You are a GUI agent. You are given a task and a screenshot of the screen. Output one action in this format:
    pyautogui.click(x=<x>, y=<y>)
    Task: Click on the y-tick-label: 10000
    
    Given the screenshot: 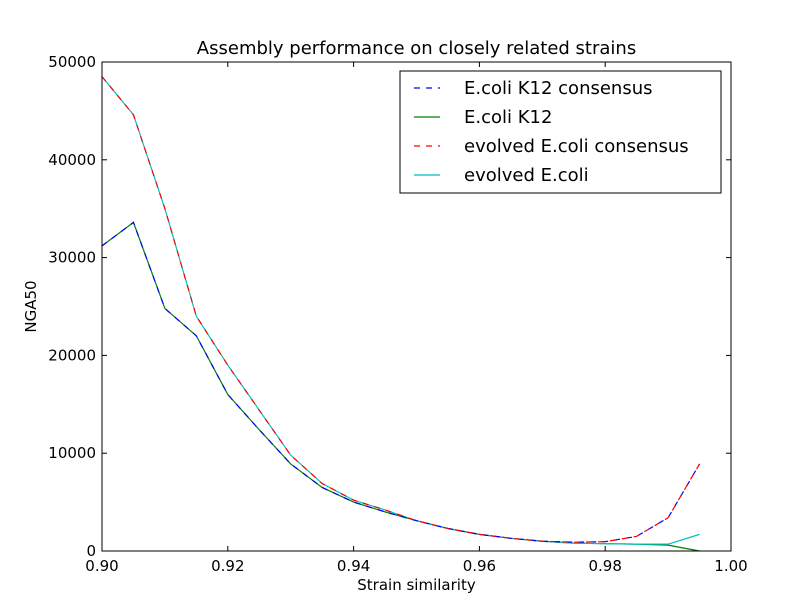 What is the action you would take?
    pyautogui.click(x=72, y=453)
    